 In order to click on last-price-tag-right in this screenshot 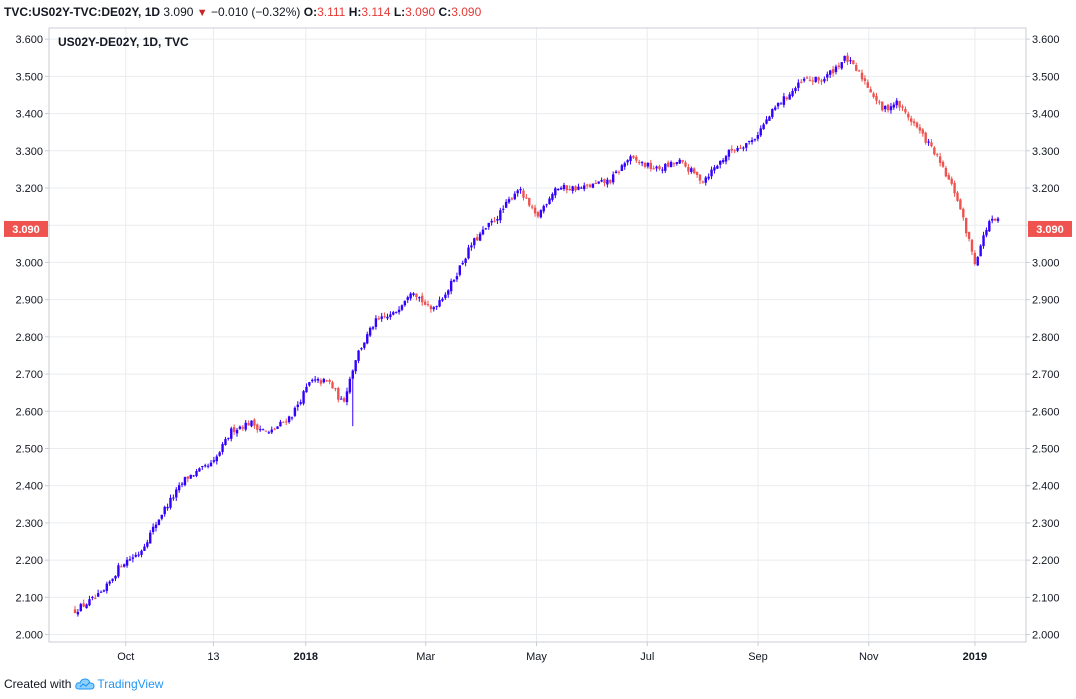, I will do `click(1050, 228)`.